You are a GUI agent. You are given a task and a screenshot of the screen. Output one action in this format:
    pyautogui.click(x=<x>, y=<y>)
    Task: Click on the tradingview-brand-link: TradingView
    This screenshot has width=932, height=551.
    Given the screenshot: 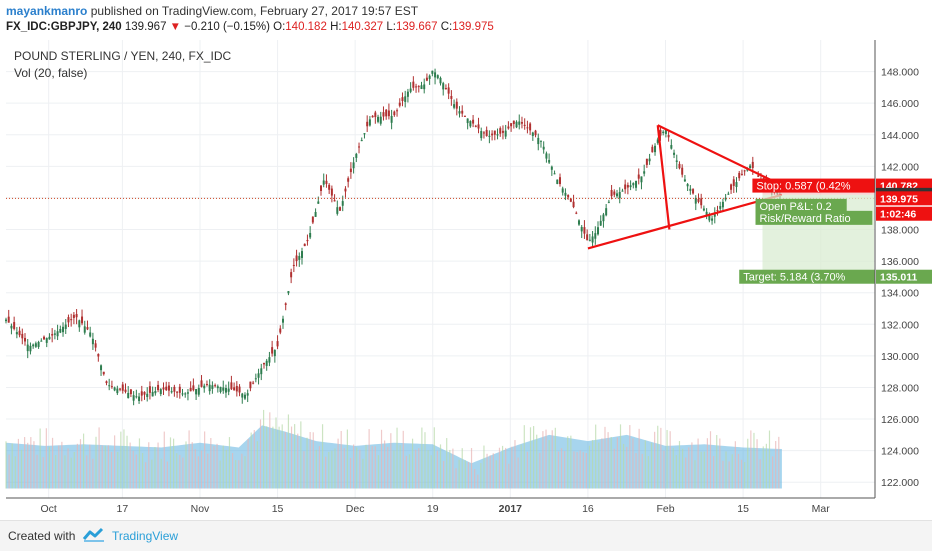 What is the action you would take?
    pyautogui.click(x=145, y=536)
    